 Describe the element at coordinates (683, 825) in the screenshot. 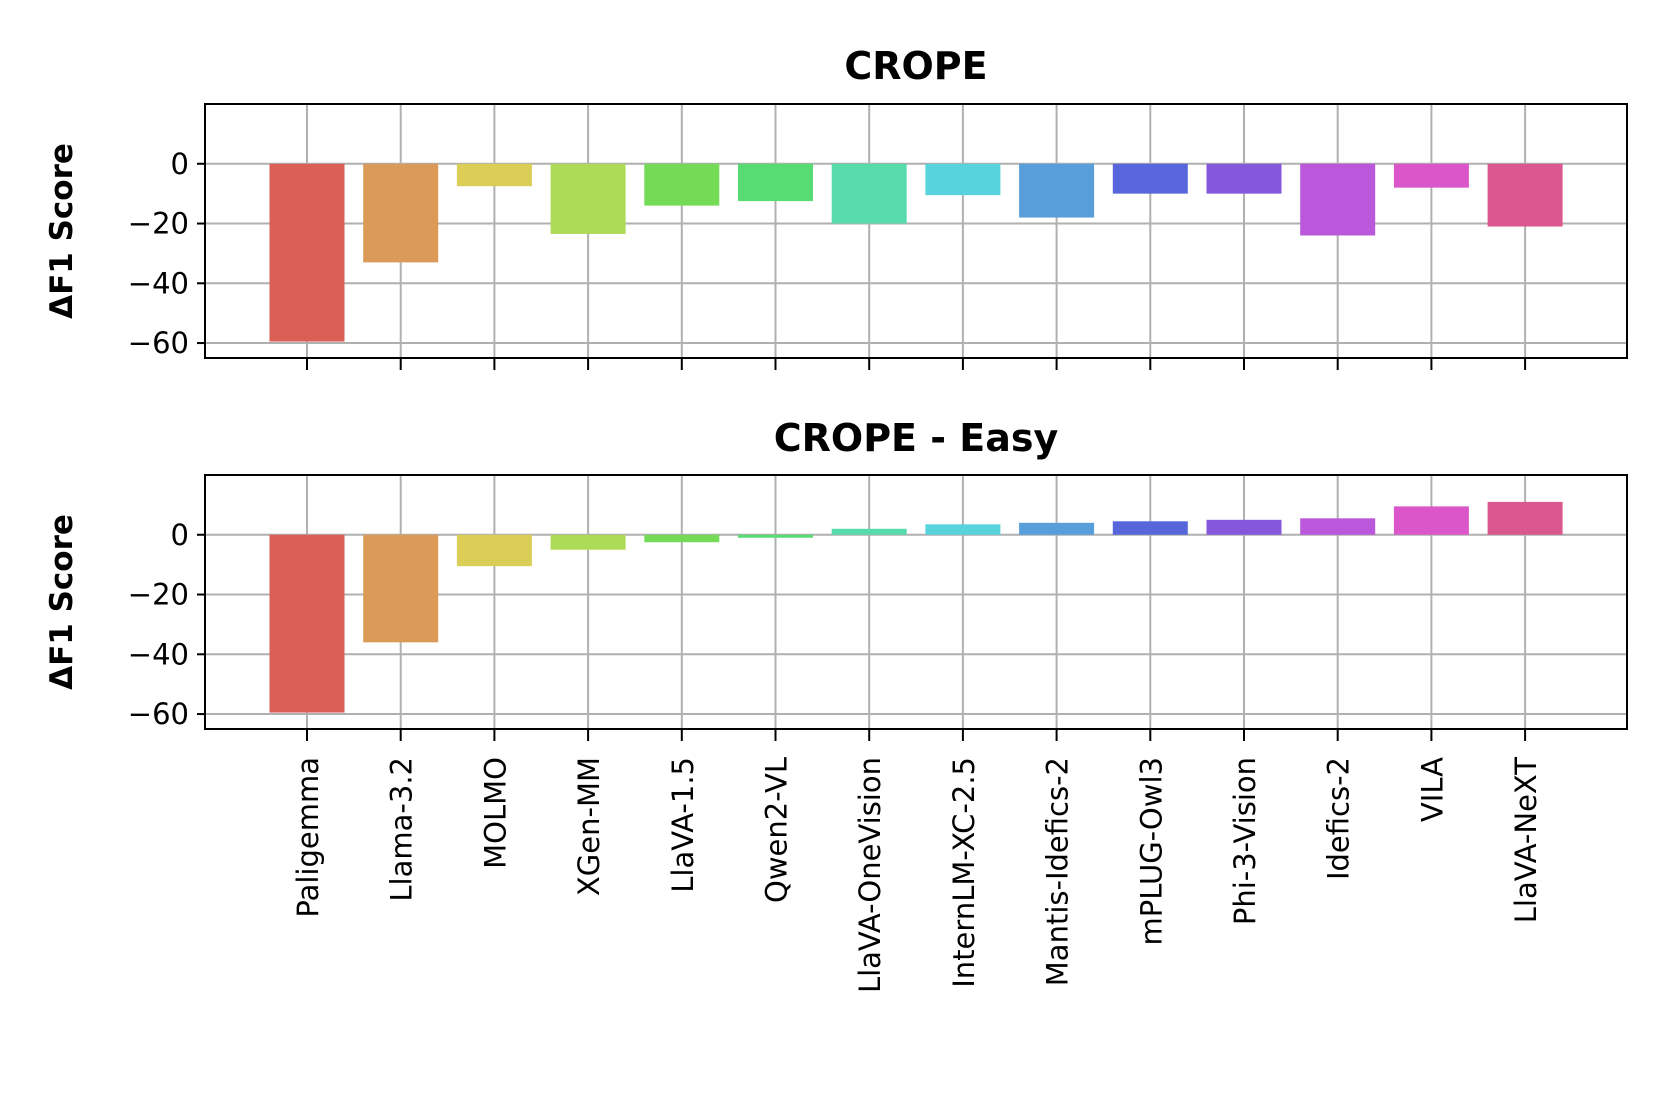

I see `x-tick-label: LlaVA-1.5` at that location.